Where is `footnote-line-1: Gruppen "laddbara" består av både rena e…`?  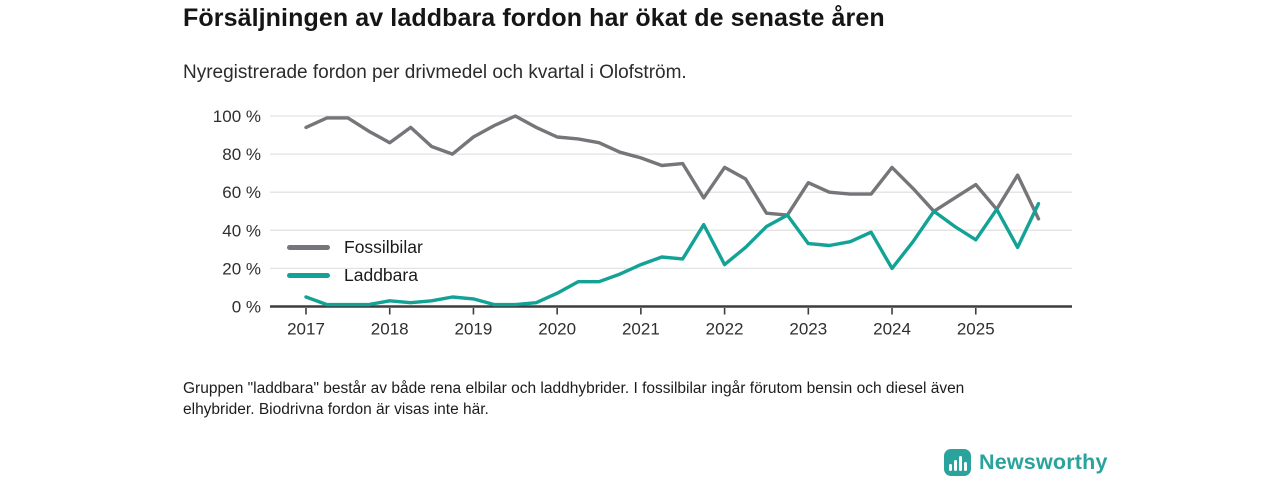
footnote-line-1: Gruppen "laddbara" består av både rena e… is located at coordinates (574, 388).